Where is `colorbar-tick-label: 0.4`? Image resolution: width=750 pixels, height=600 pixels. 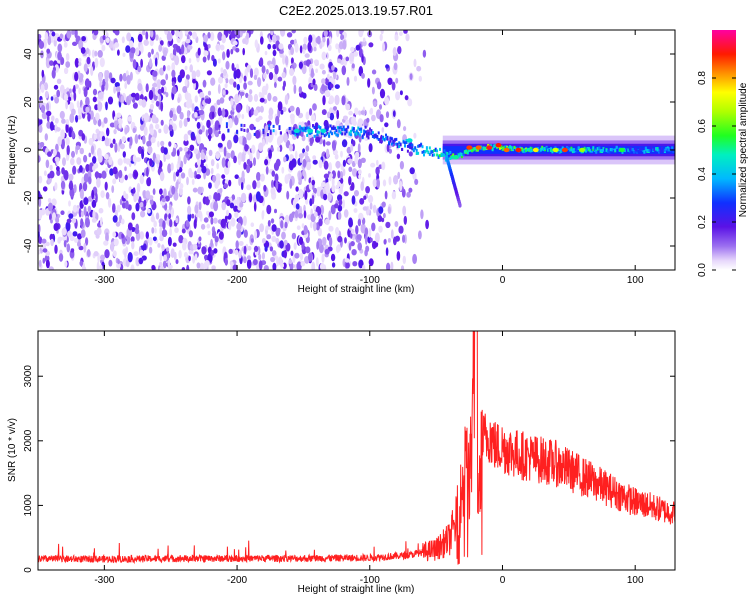
colorbar-tick-label: 0.4 is located at coordinates (702, 174).